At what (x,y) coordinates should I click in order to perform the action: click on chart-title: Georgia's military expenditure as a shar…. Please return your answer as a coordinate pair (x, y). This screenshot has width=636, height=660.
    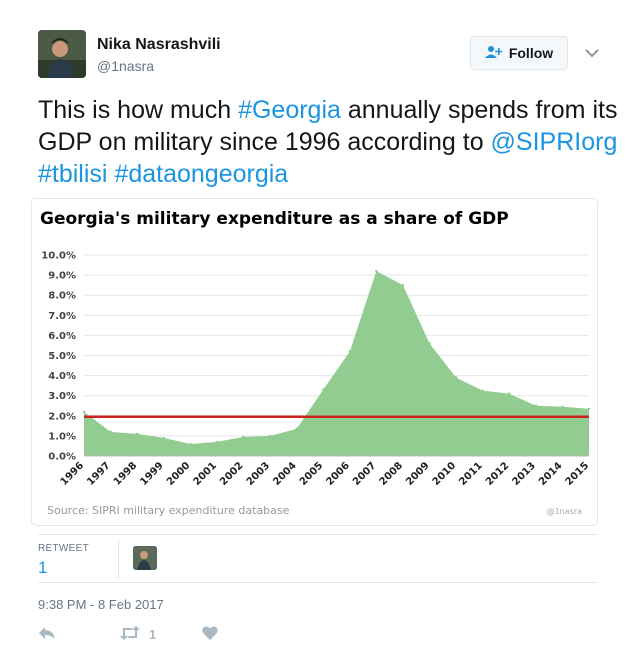
    Looking at the image, I should click on (274, 219).